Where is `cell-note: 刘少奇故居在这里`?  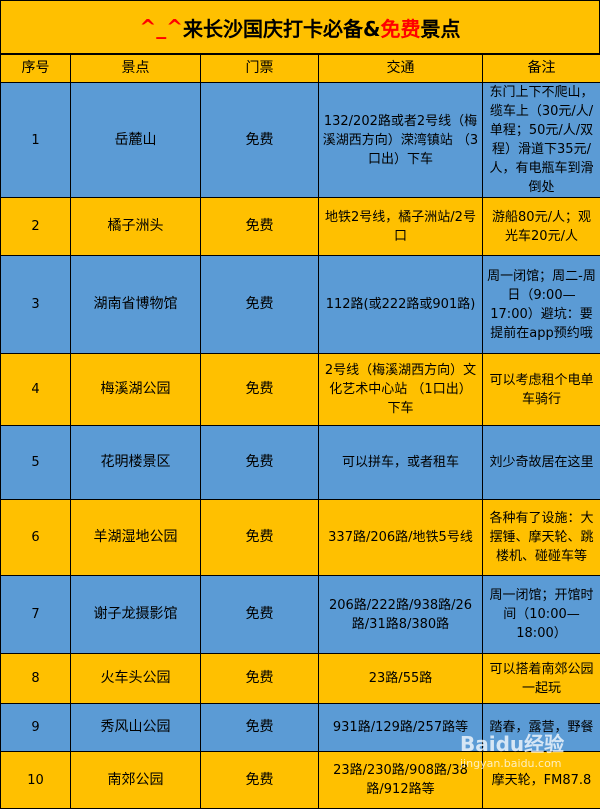
cell-note: 刘少奇故居在这里 is located at coordinates (541, 463).